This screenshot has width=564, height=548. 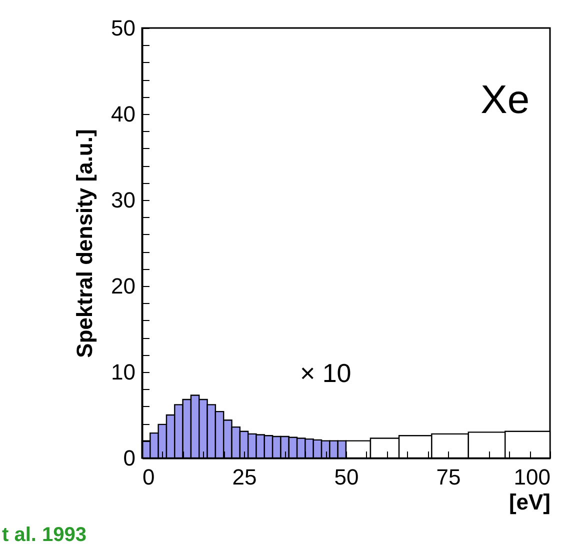 I want to click on y-axis-title: Spektral density [a.u.], so click(x=85, y=243).